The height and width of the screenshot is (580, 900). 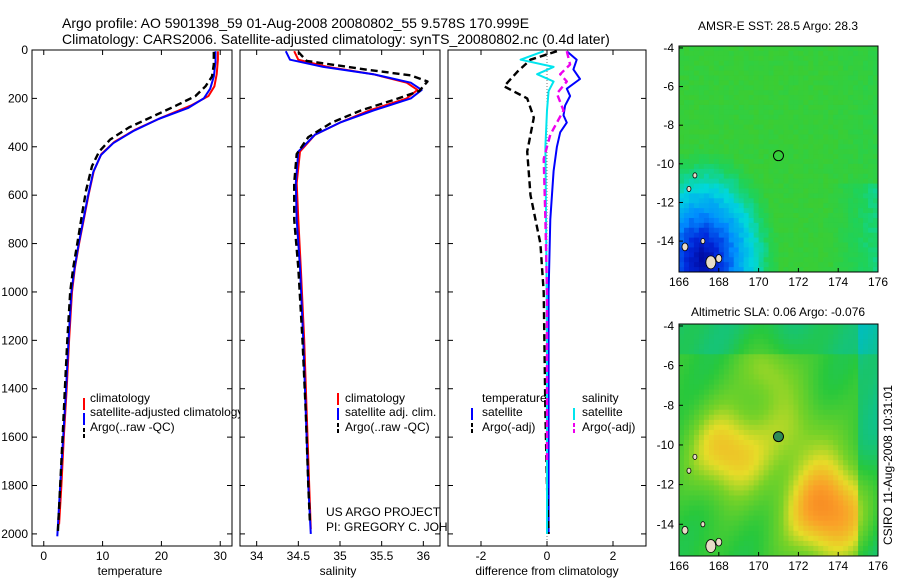 I want to click on sla-map-frame, so click(x=778, y=440).